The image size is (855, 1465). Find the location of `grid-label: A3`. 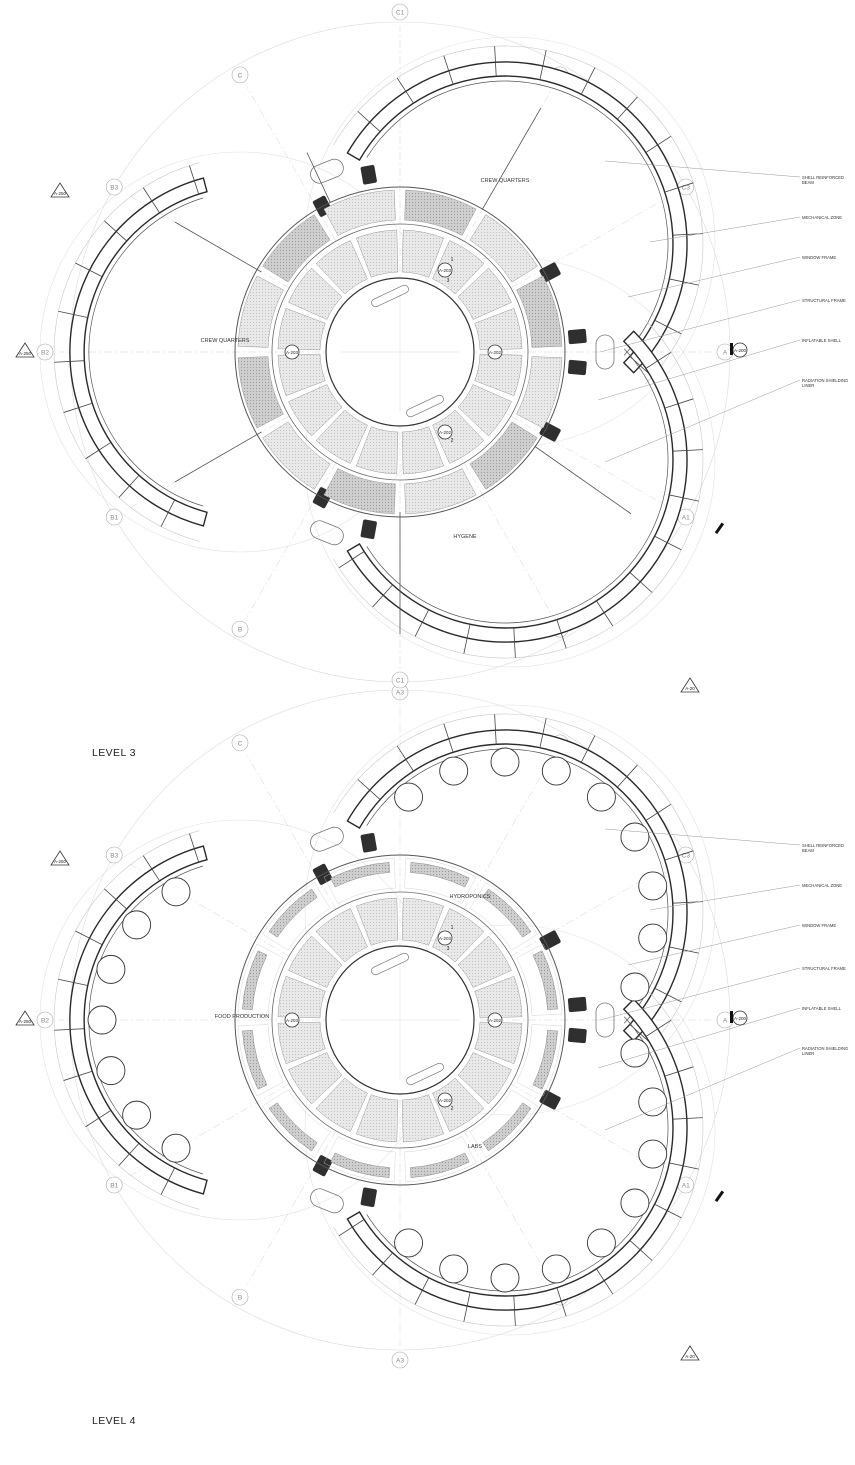

grid-label: A3 is located at coordinates (400, 1361).